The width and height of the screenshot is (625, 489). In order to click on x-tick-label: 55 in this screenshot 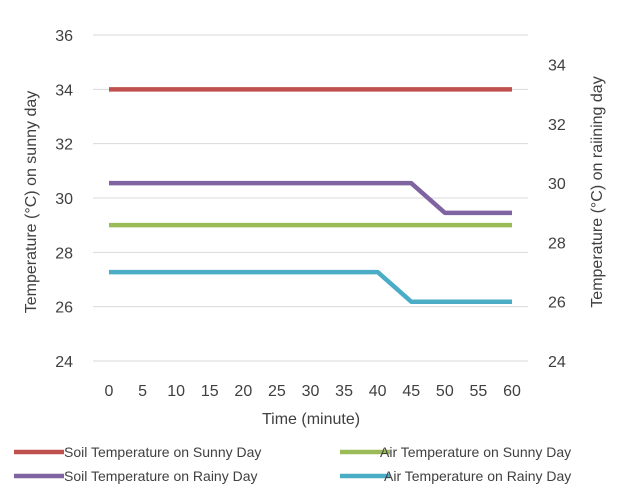, I will do `click(479, 391)`.